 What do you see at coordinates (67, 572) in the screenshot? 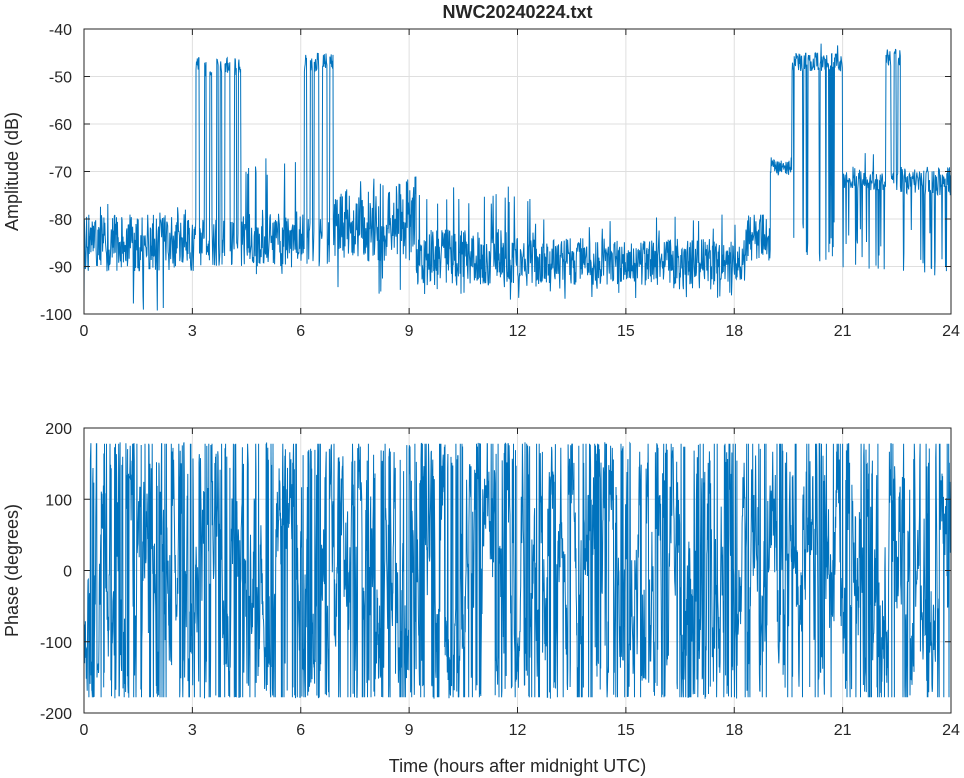
I see `y-tick-label: 0` at bounding box center [67, 572].